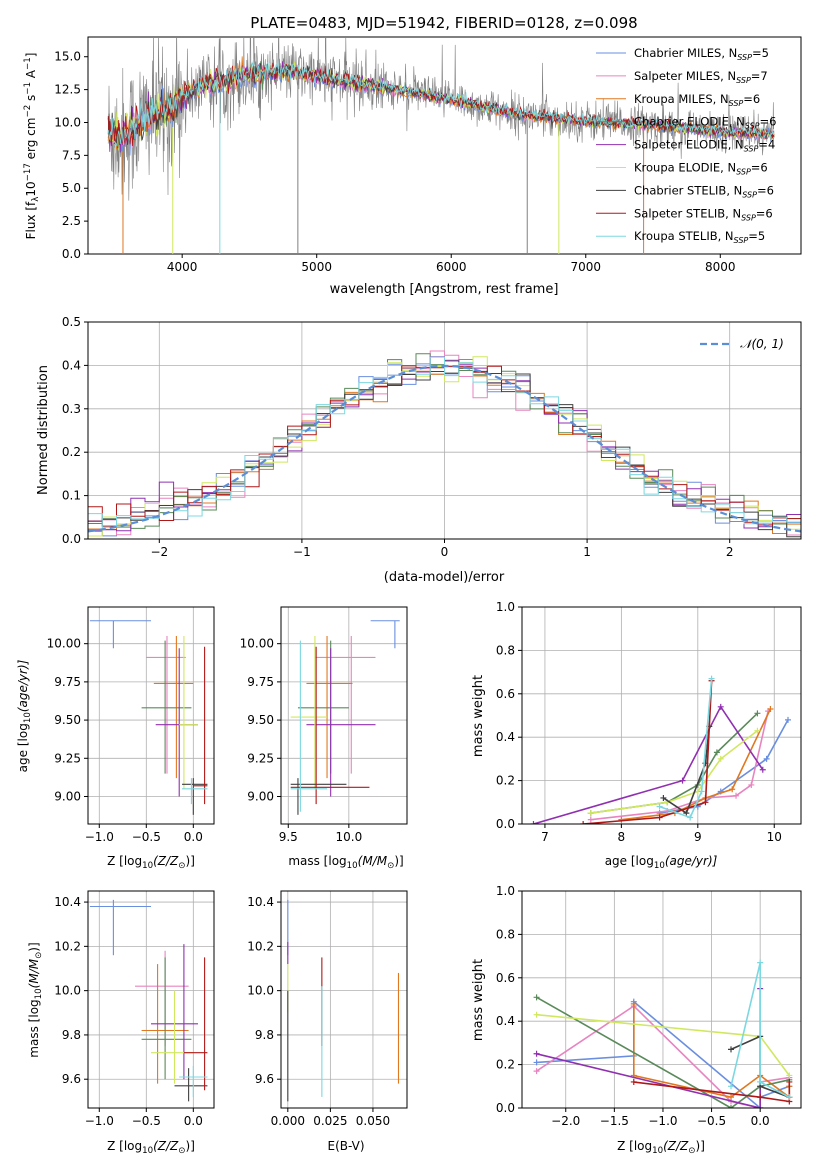 The height and width of the screenshot is (1170, 819). What do you see at coordinates (67, 57) in the screenshot?
I see `y-tick-label: 15.0` at bounding box center [67, 57].